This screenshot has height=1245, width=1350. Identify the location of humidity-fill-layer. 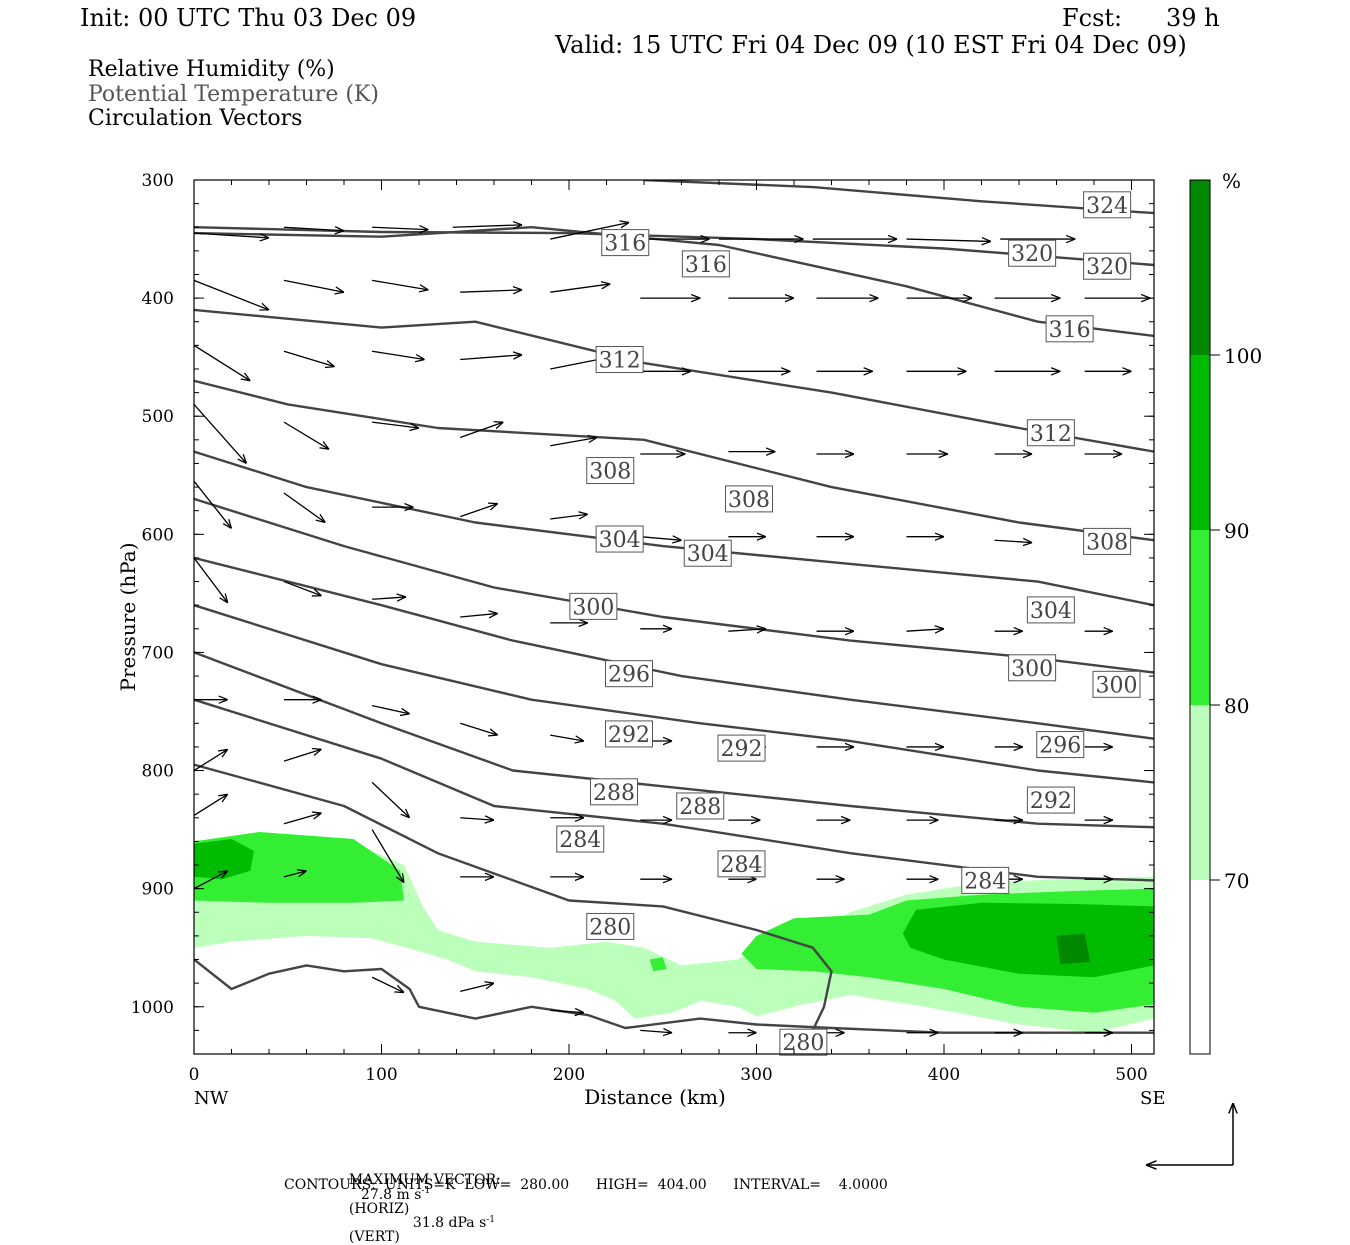
(674, 932).